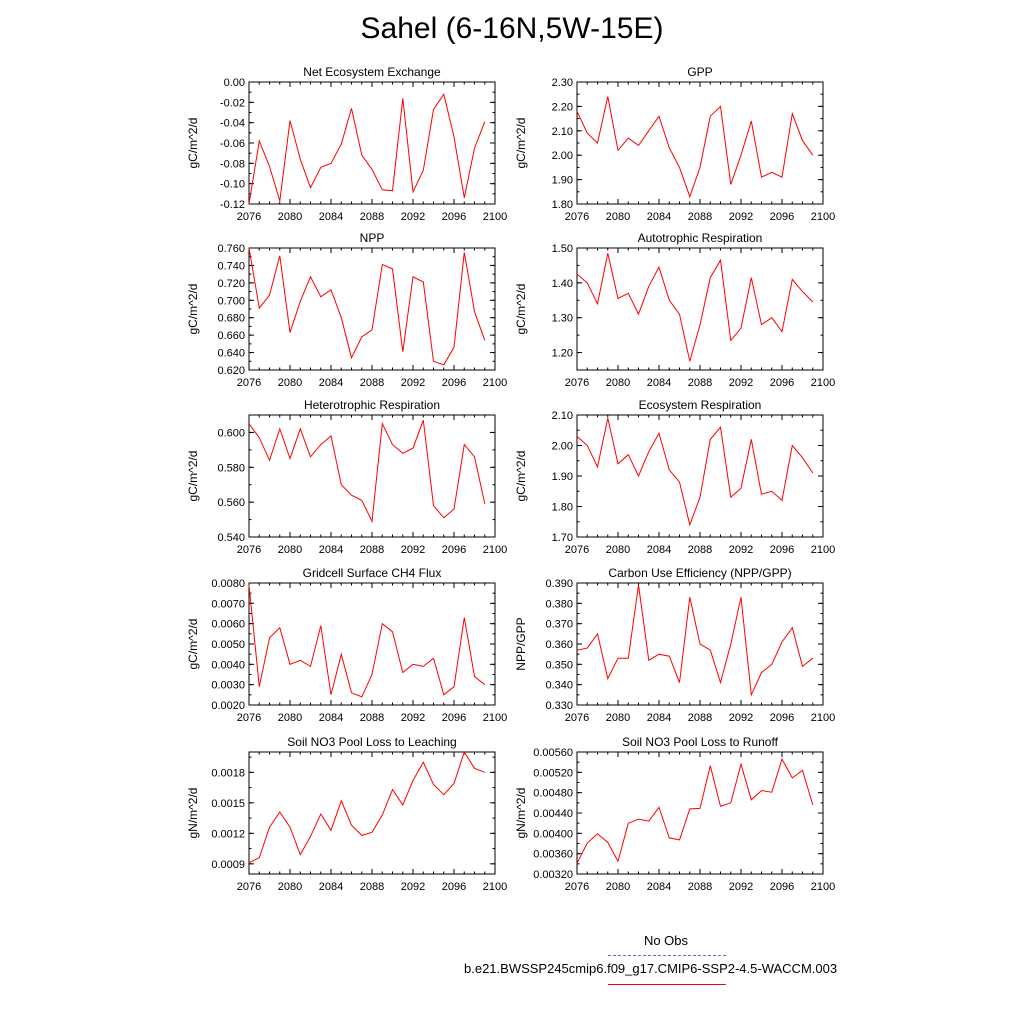 Image resolution: width=1024 pixels, height=1024 pixels. What do you see at coordinates (559, 706) in the screenshot?
I see `y-tick-label: 0.330` at bounding box center [559, 706].